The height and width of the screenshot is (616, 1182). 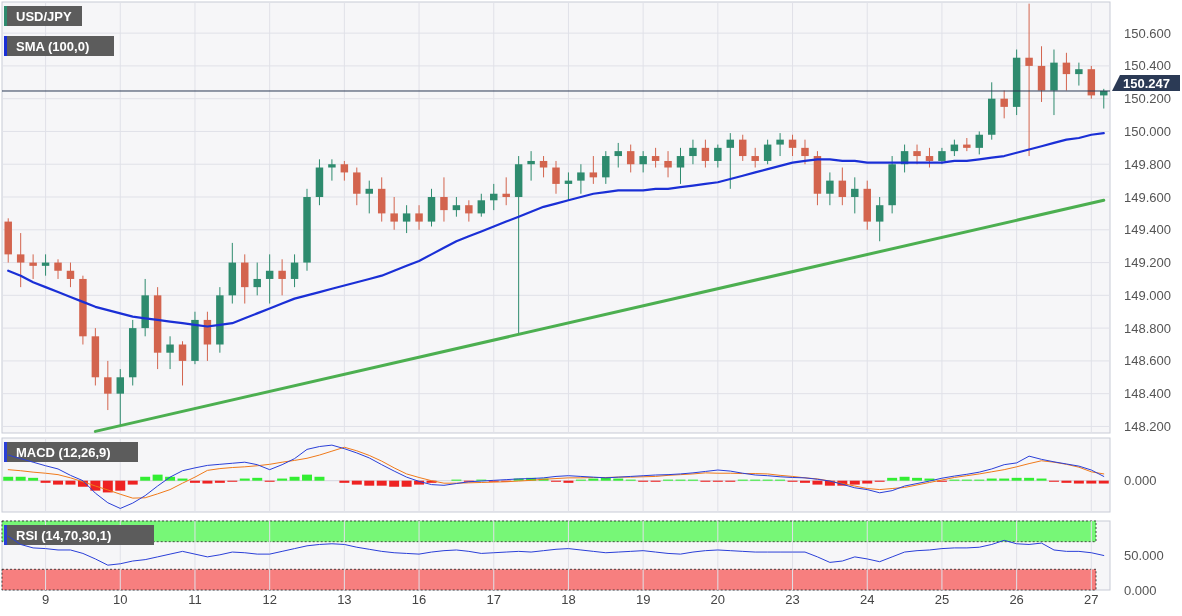 I want to click on y-tick-label: 149.400, so click(x=1147, y=230).